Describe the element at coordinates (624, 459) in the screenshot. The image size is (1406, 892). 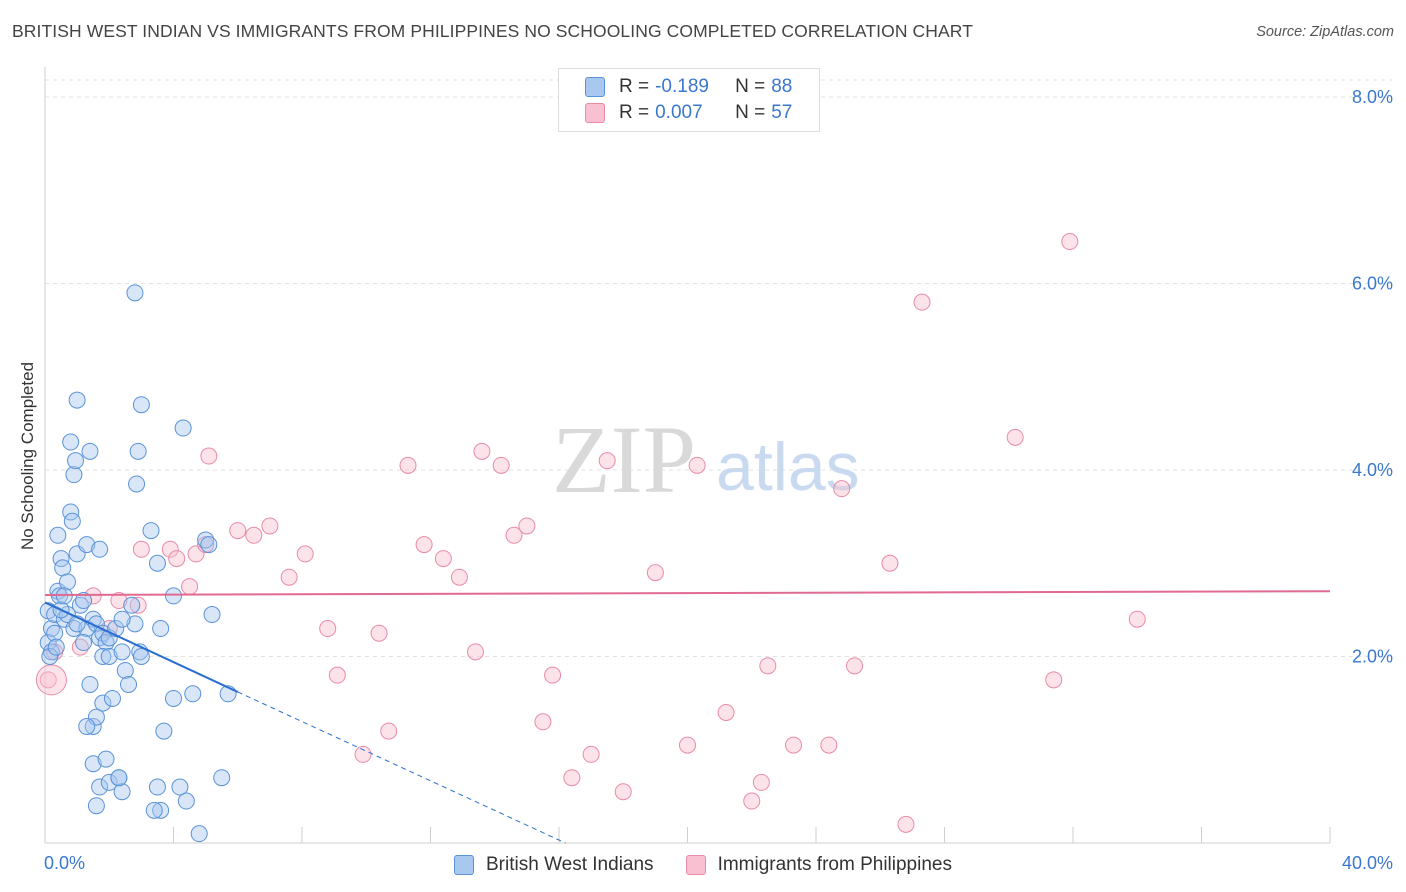
I see `watermark-zip: ZIP` at that location.